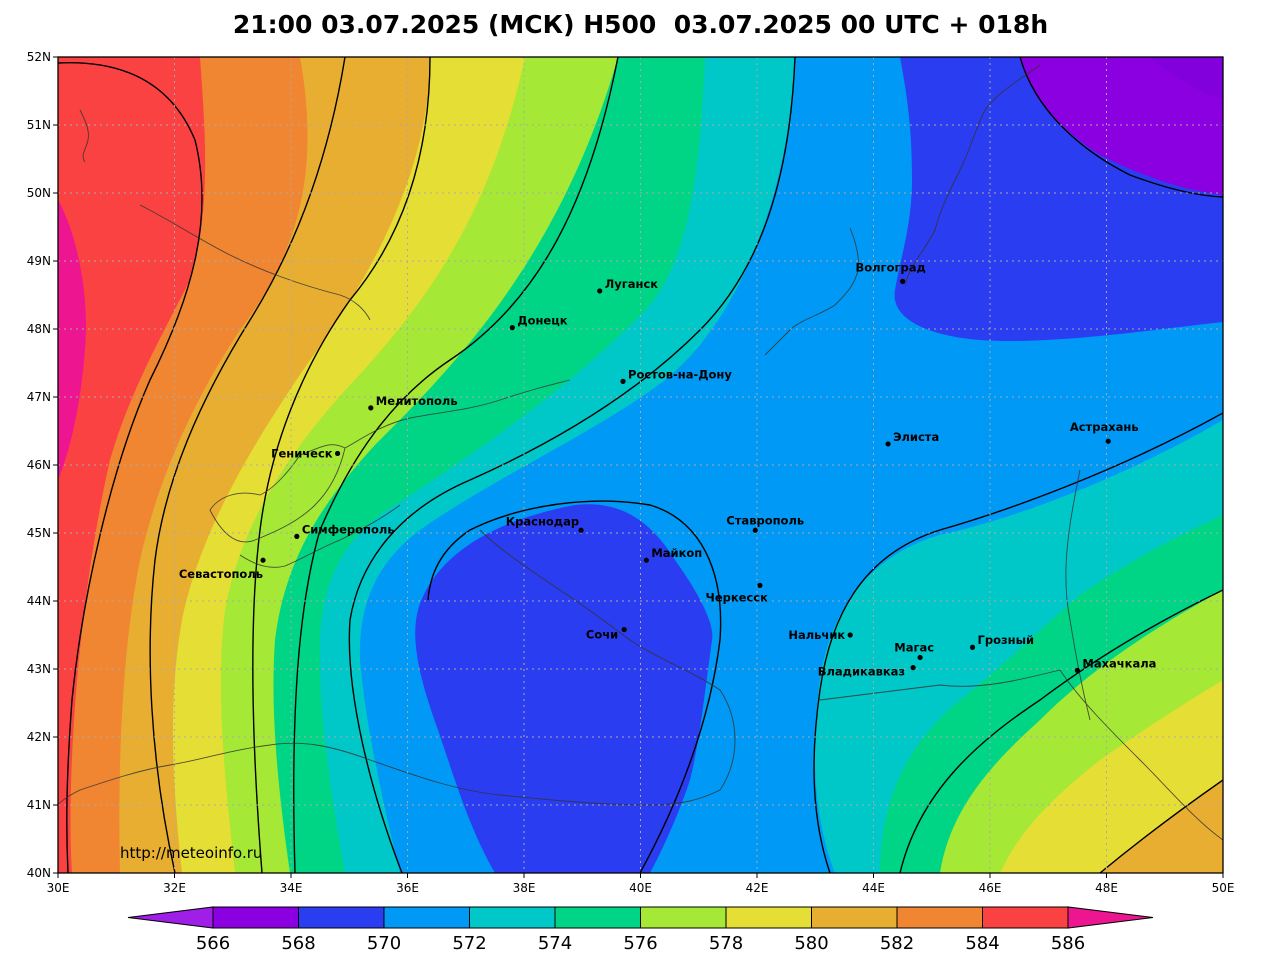 The width and height of the screenshot is (1281, 963). I want to click on colorbar-extend-high, so click(1110, 917).